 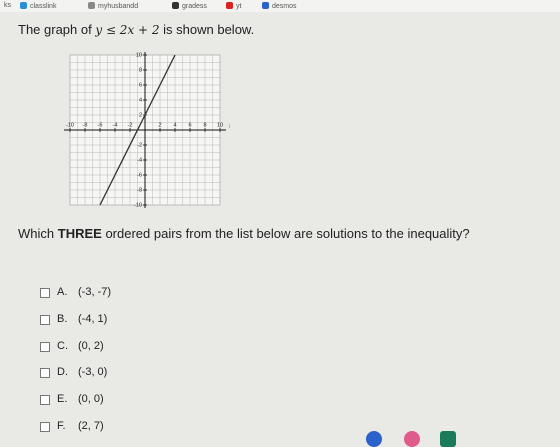 I want to click on option-letter: D., so click(x=62, y=372).